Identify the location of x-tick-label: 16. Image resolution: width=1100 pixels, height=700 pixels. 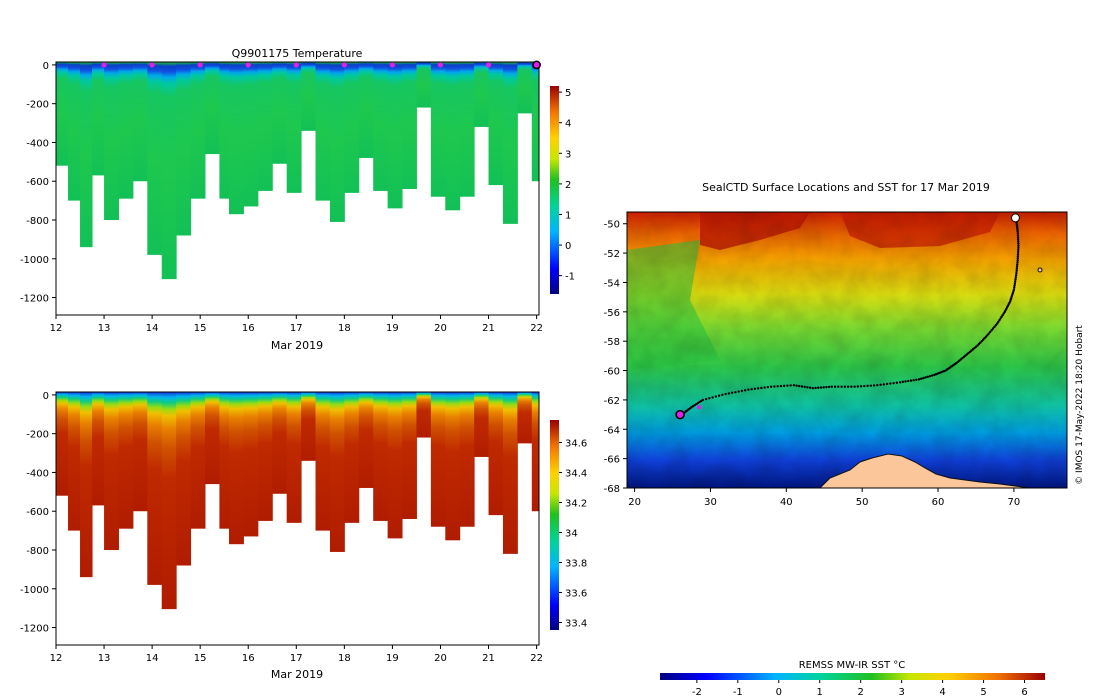
(248, 658).